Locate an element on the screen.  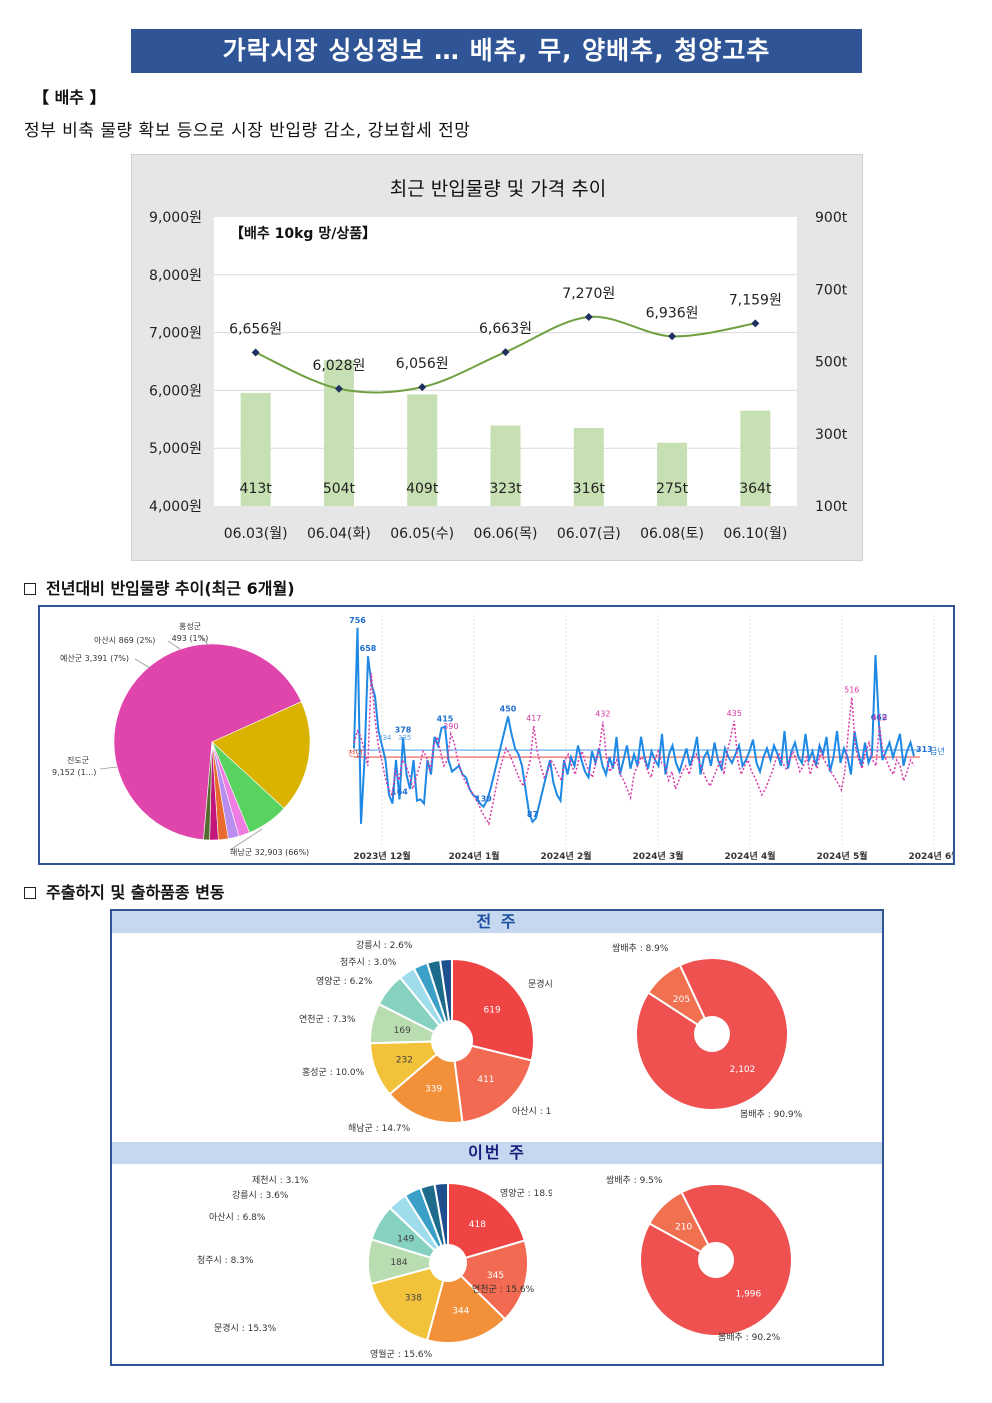
donut-variety-this-value-label: 210 is located at coordinates (683, 1228).